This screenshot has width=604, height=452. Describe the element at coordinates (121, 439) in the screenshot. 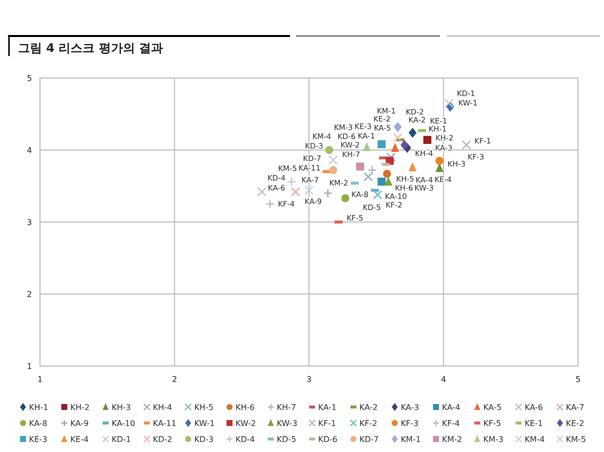

I see `legend-label: KD-1` at that location.